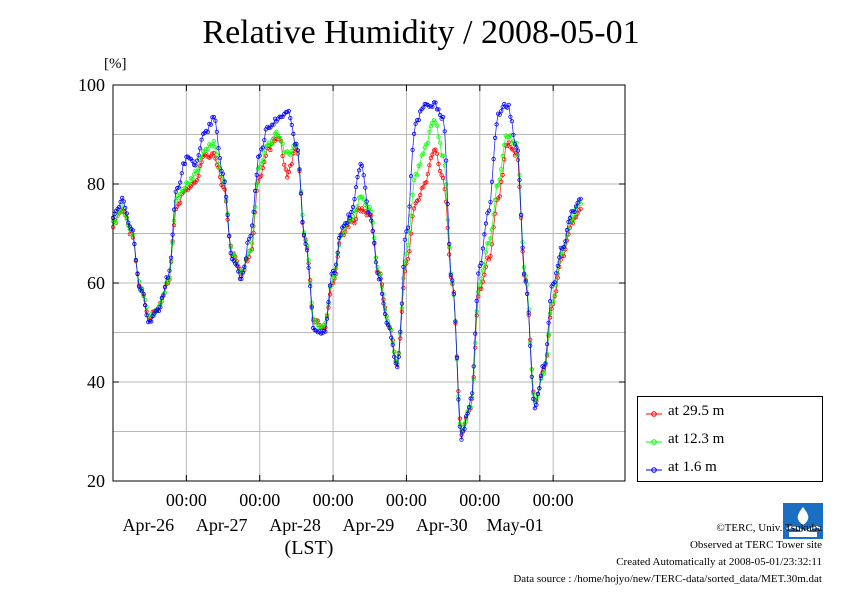 The height and width of the screenshot is (595, 842). Describe the element at coordinates (222, 525) in the screenshot. I see `x-tick-date-label: Apr-27` at that location.